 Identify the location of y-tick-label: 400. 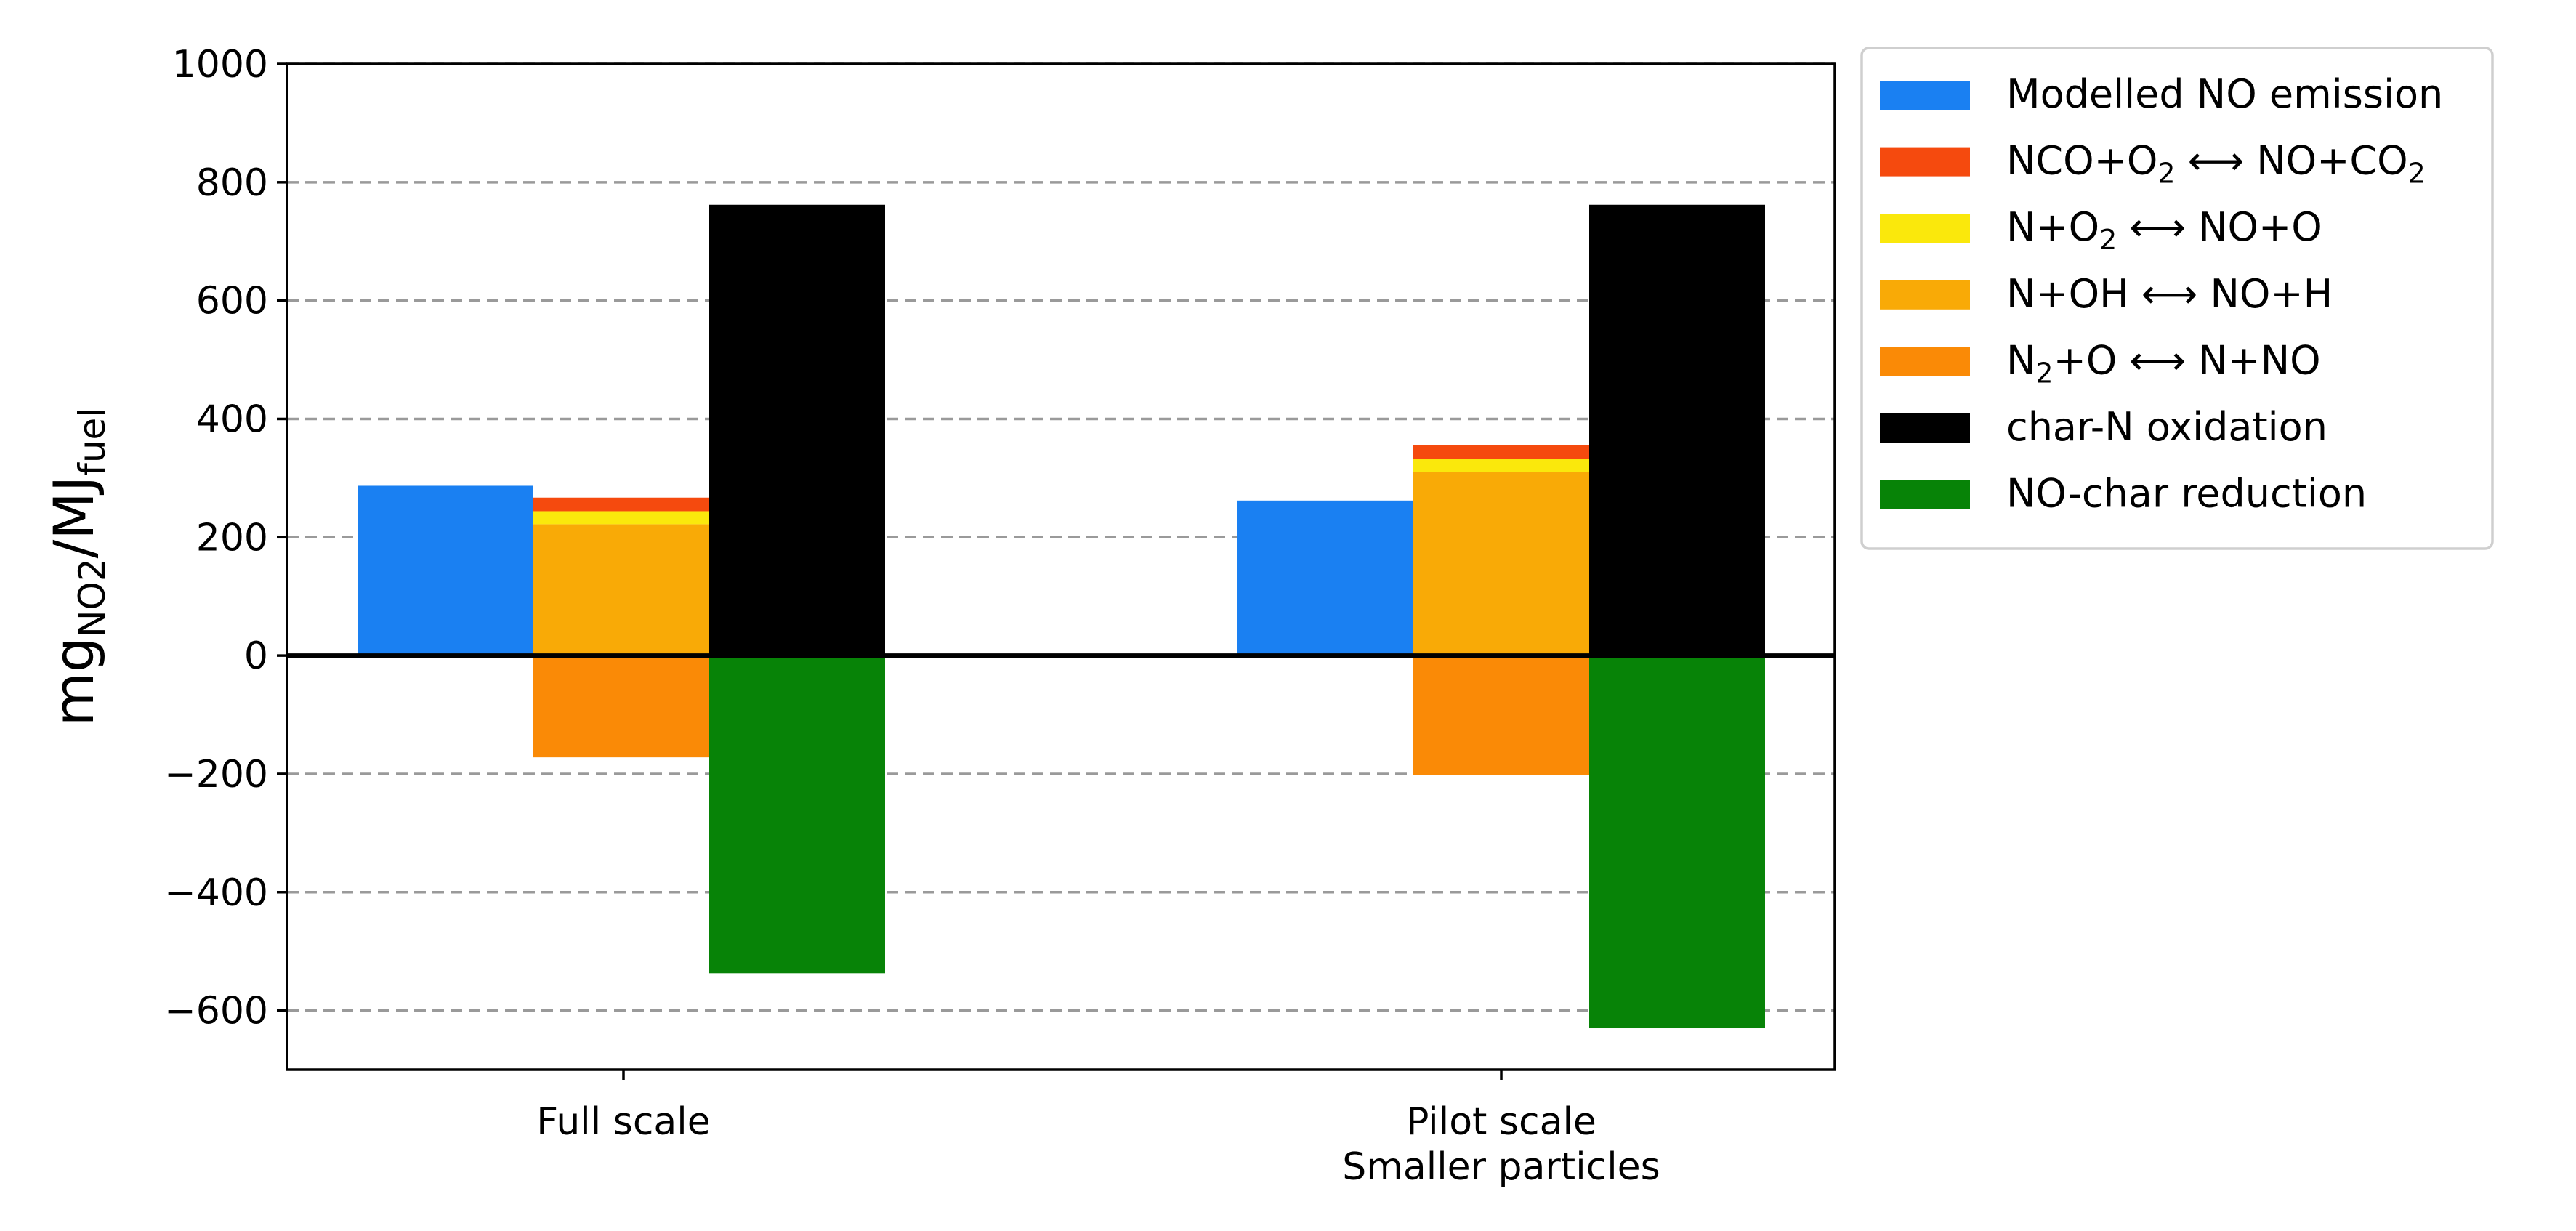
(232, 419).